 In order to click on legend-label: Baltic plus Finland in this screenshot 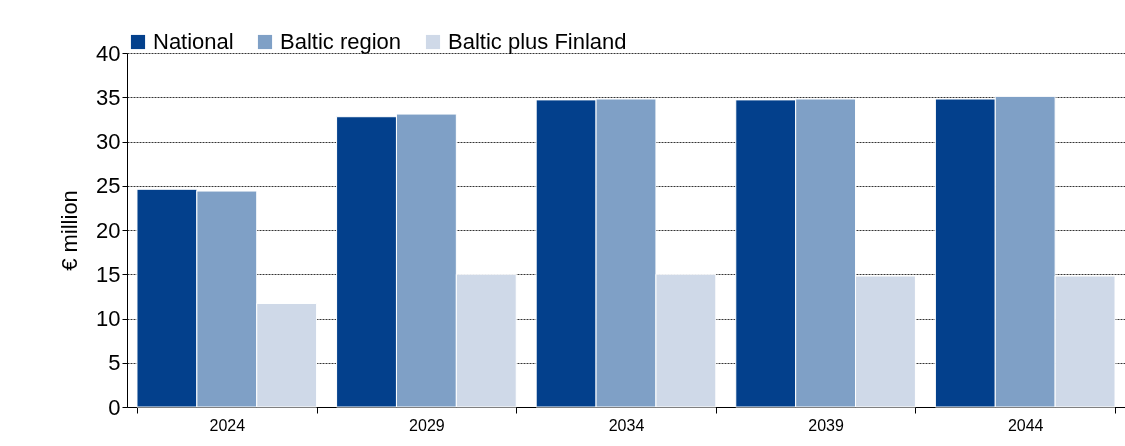, I will do `click(537, 41)`.